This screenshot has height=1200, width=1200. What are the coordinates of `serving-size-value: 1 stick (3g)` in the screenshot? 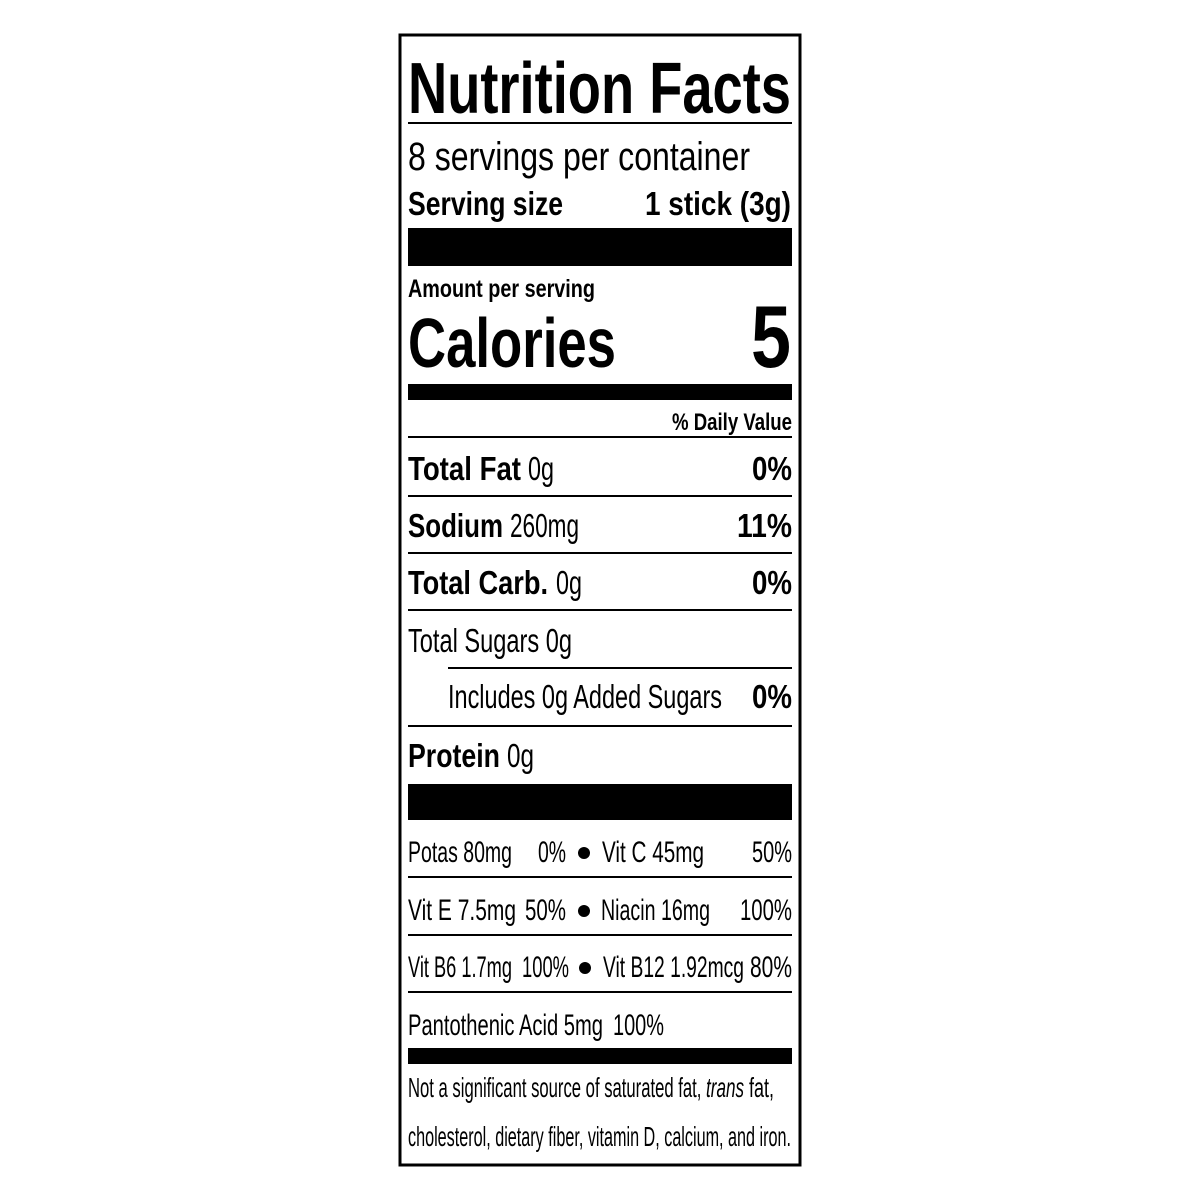 It's located at (718, 203).